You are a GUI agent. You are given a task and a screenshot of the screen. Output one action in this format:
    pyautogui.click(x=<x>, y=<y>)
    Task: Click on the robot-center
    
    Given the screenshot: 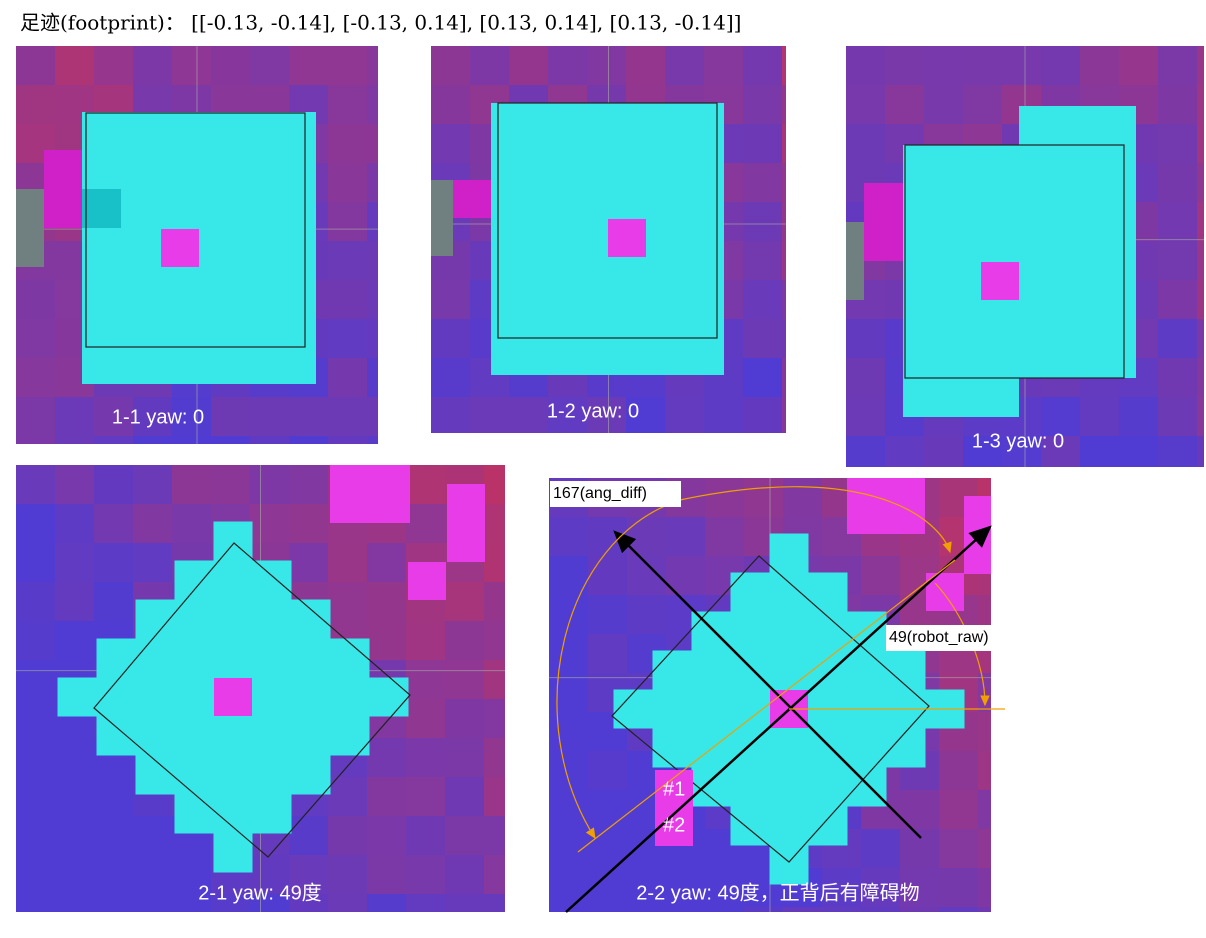 What is the action you would take?
    pyautogui.click(x=233, y=697)
    